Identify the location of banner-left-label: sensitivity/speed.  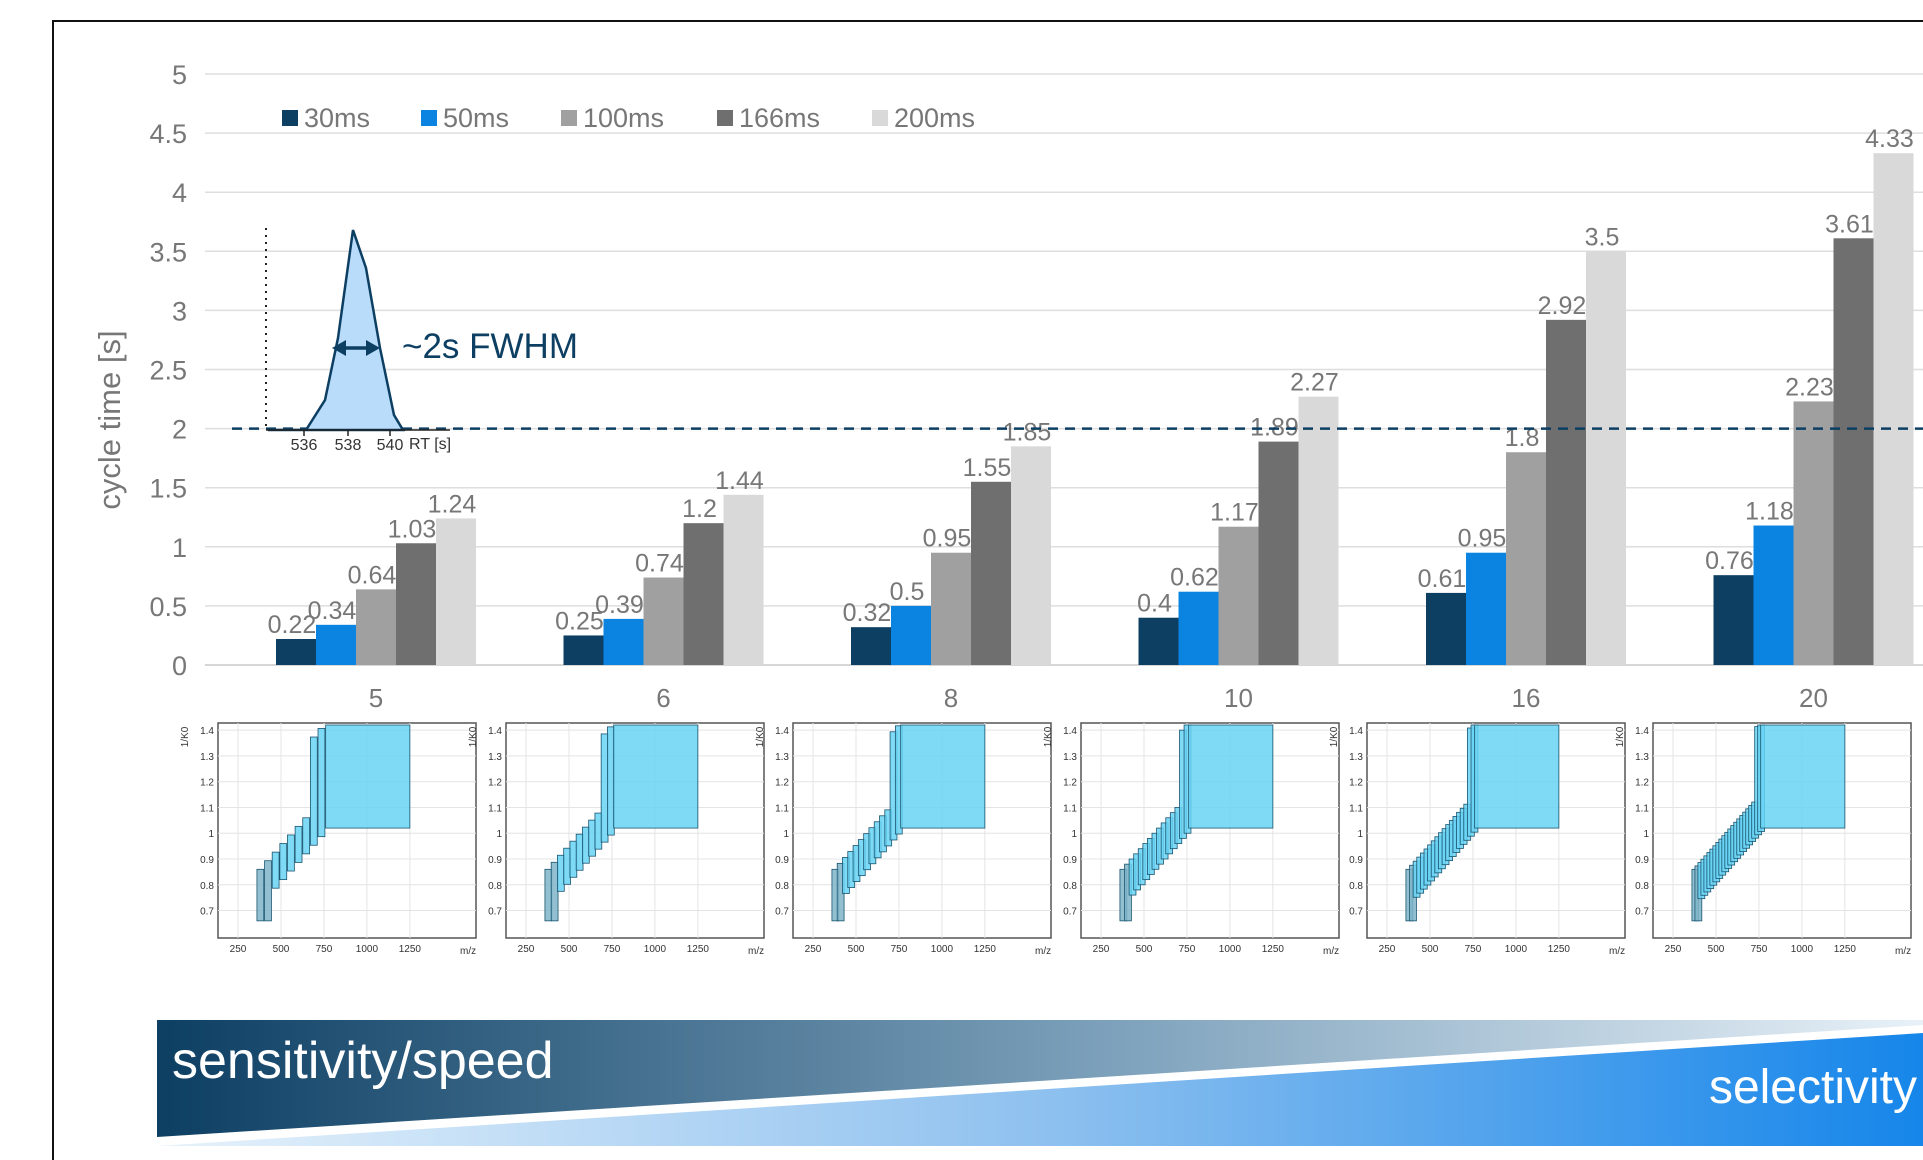
(363, 1061).